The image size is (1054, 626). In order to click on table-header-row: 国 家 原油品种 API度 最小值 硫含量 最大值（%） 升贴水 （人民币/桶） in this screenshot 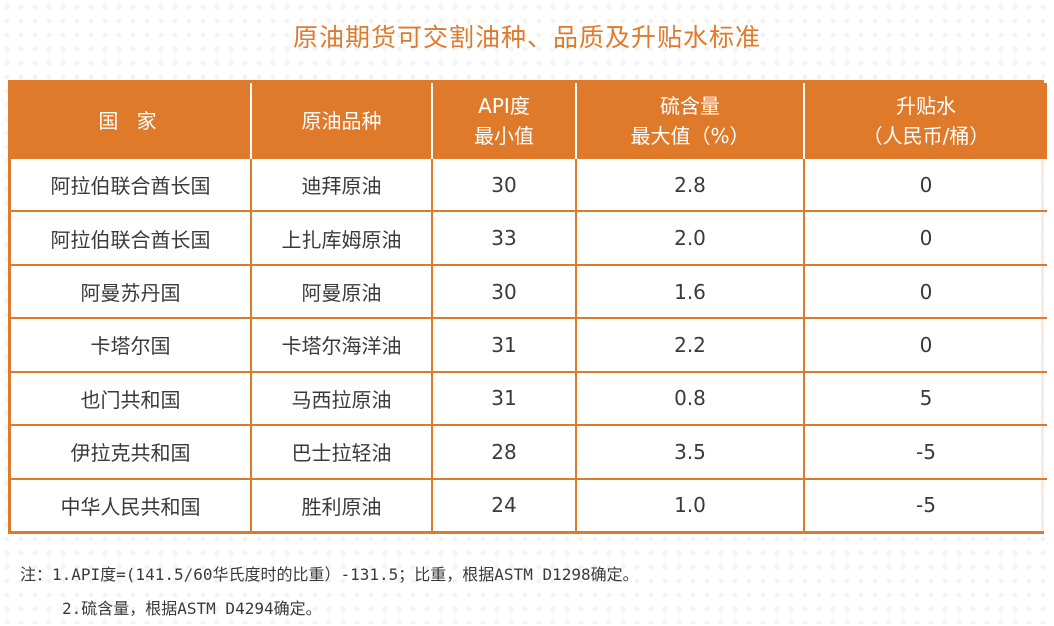, I will do `click(529, 121)`.